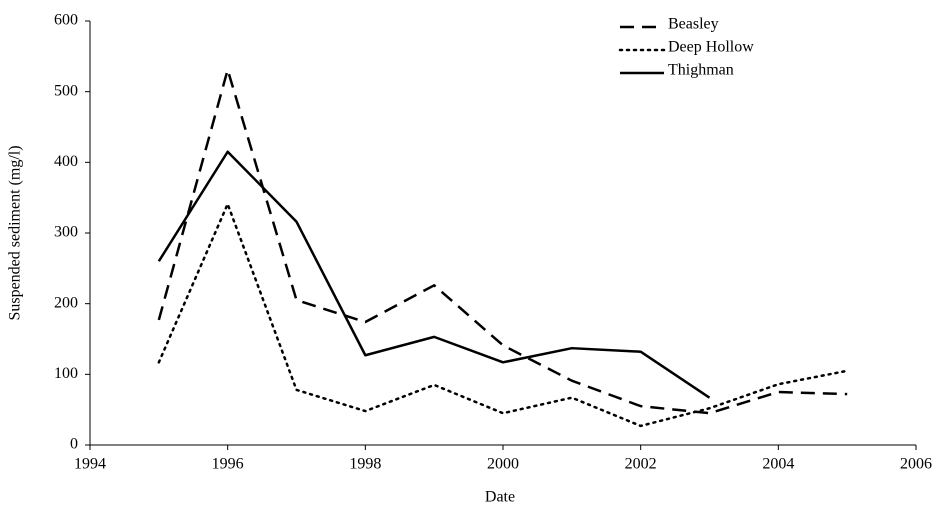  I want to click on legend-label: Thighman, so click(701, 70).